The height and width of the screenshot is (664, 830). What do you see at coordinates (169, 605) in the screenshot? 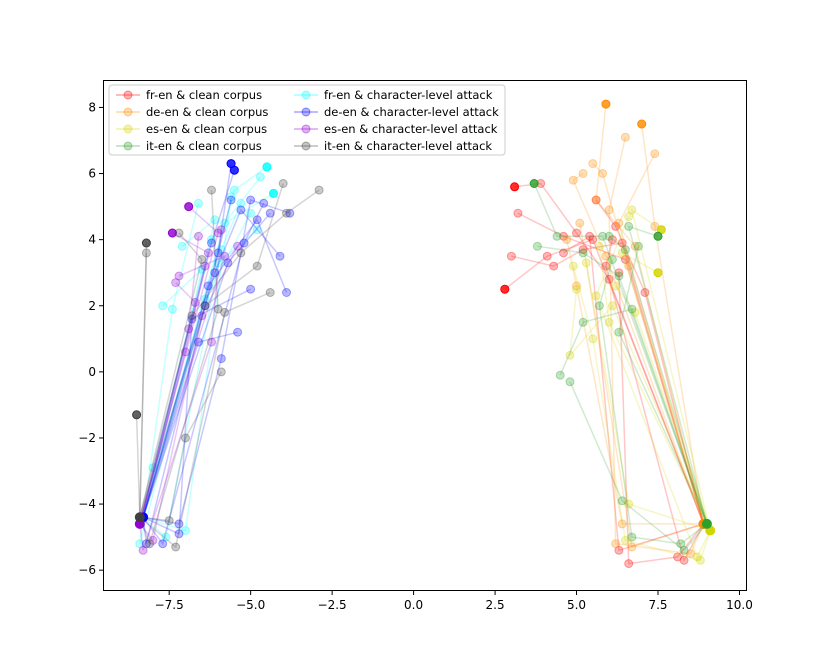
I see `x-tick-label: −7.5` at bounding box center [169, 605].